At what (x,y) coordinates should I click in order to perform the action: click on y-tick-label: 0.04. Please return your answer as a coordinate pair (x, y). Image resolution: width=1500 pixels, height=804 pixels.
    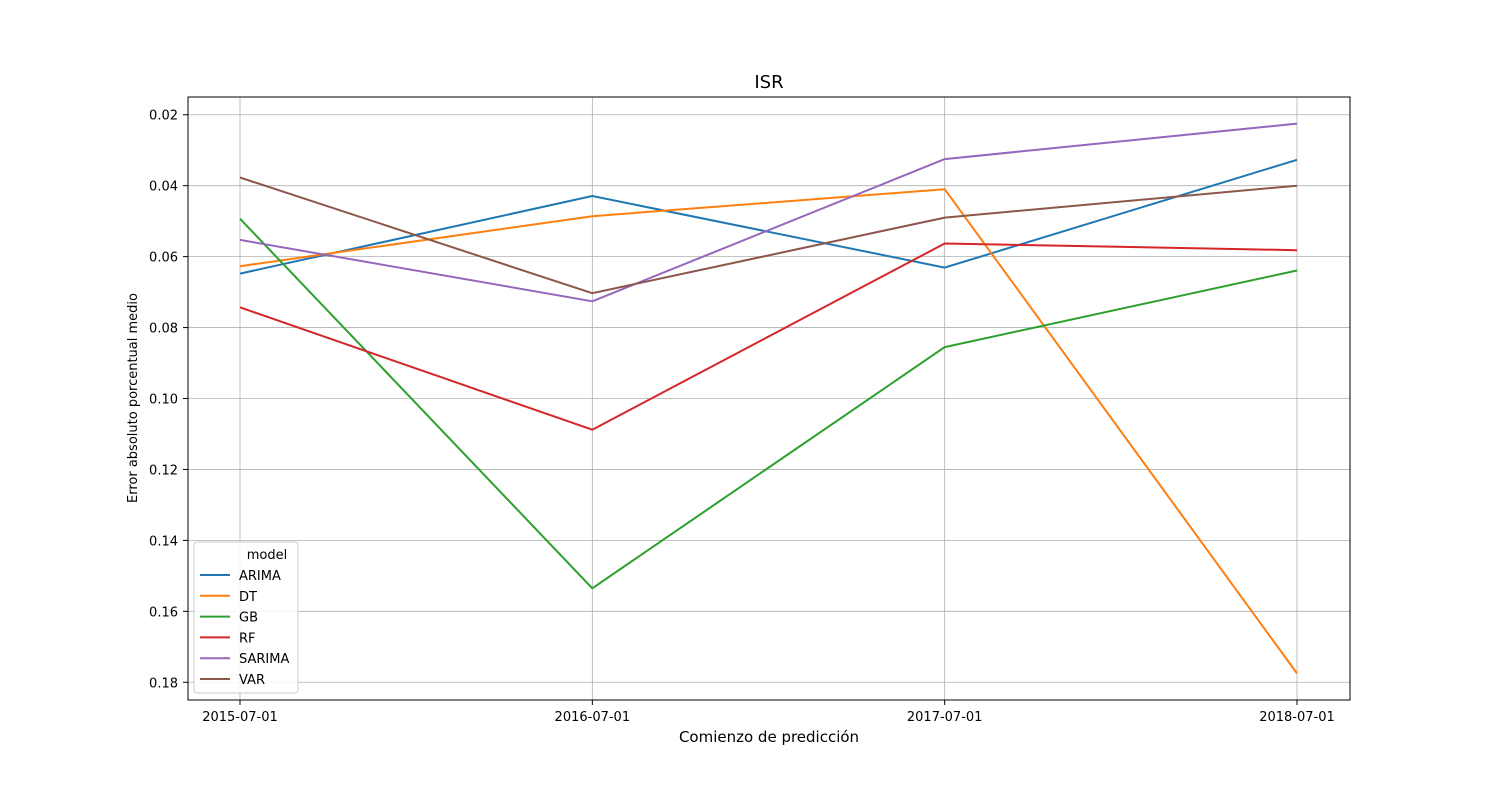
    Looking at the image, I should click on (163, 187).